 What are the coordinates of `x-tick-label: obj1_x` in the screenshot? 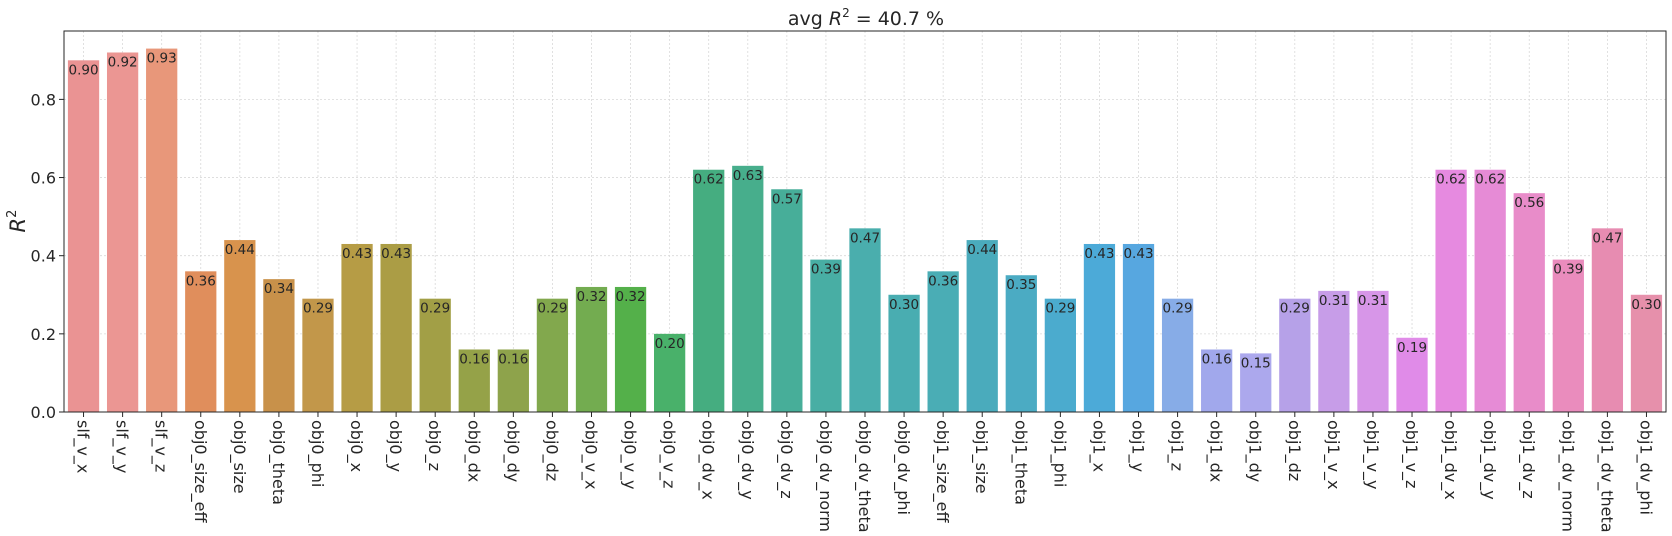 It's located at (1098, 446).